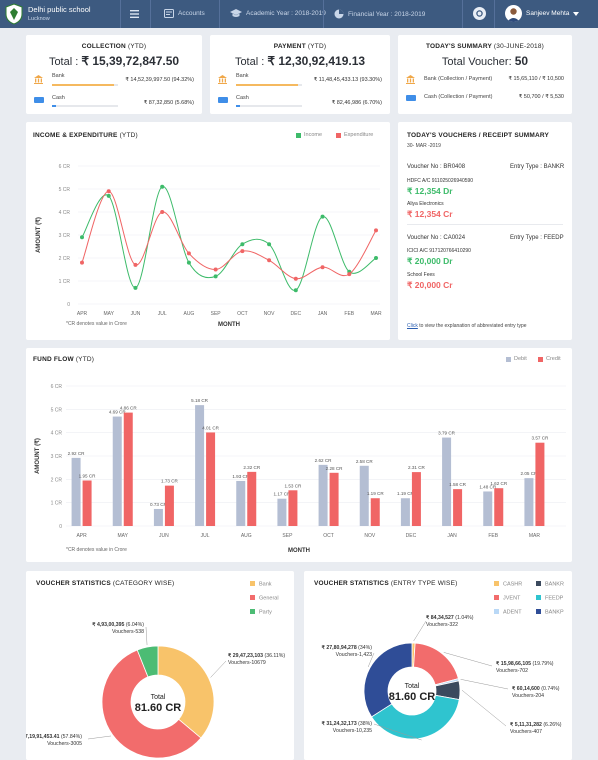  Describe the element at coordinates (436, 167) in the screenshot. I see `voucher-number: Voucher No : BR0408` at that location.